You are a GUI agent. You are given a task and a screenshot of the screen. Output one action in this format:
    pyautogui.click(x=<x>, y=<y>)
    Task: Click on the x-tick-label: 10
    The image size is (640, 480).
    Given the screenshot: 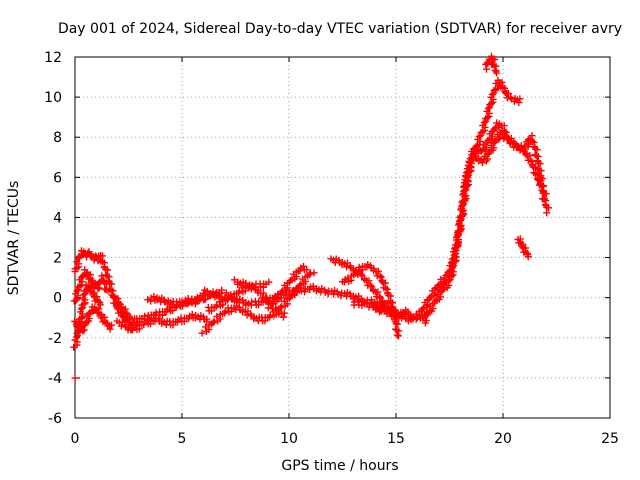 What is the action you would take?
    pyautogui.click(x=289, y=439)
    